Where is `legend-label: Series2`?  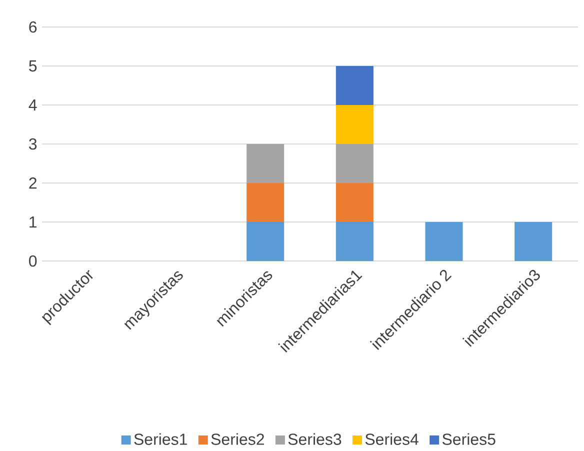 legend-label: Series2 is located at coordinates (237, 439).